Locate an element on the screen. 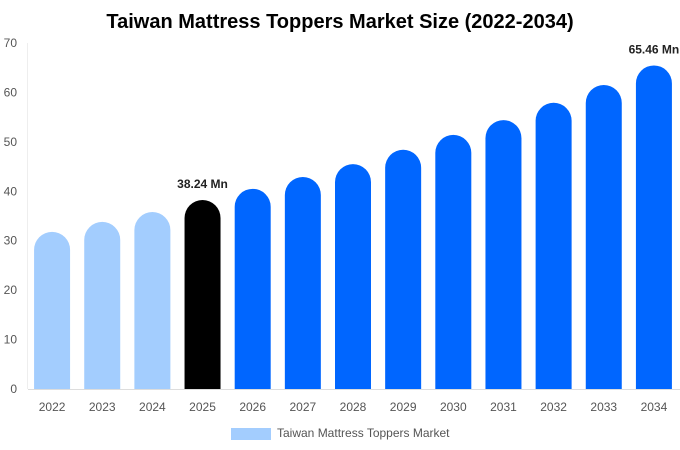  y-axis: 0 10 20 30 40 50 60 70 is located at coordinates (11, 216).